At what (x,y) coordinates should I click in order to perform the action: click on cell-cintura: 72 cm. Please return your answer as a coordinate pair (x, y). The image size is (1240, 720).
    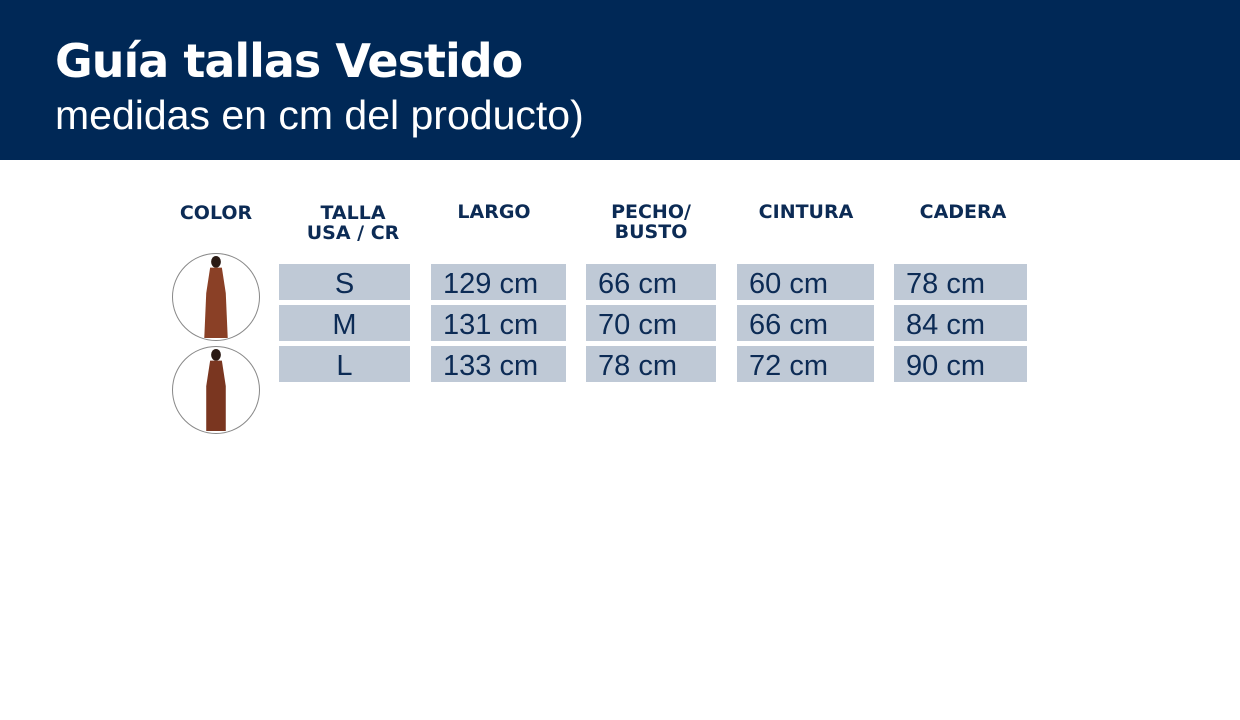
    Looking at the image, I should click on (805, 364).